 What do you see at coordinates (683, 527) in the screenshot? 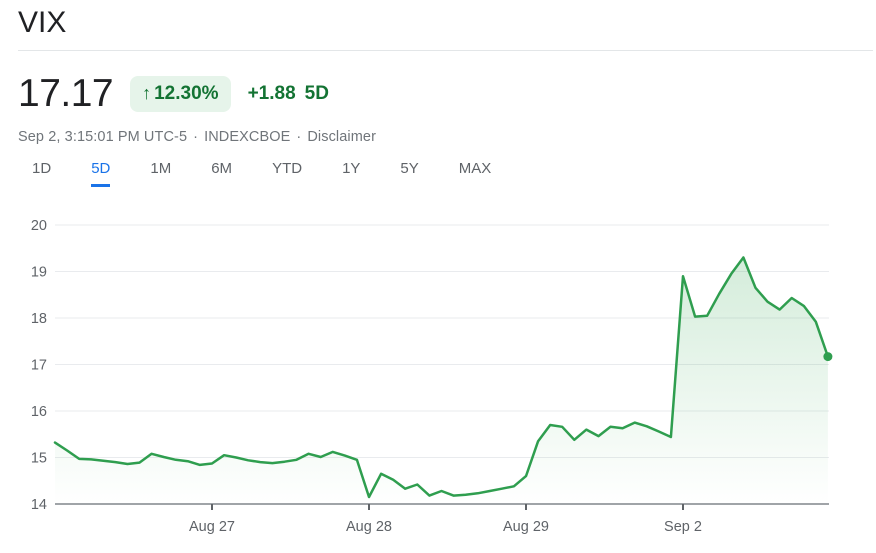
I see `x-axis-label: Sep 2` at bounding box center [683, 527].